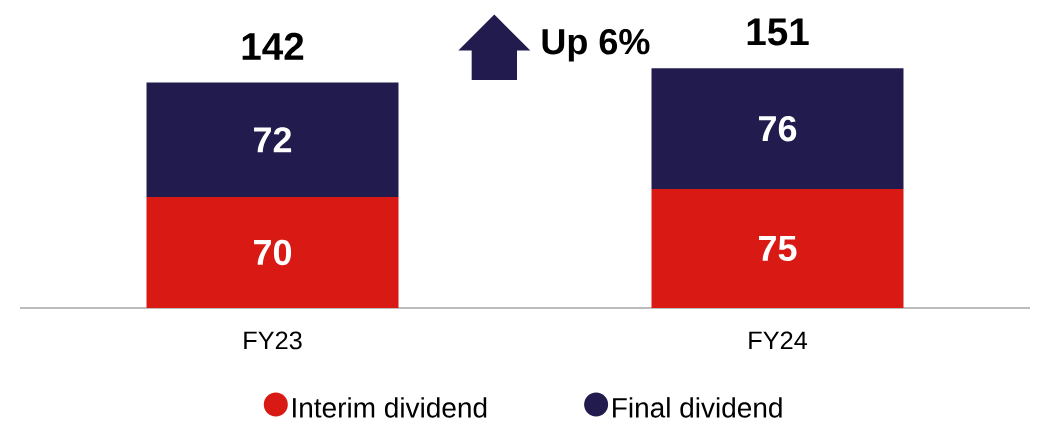  I want to click on data-label: 76, so click(778, 128).